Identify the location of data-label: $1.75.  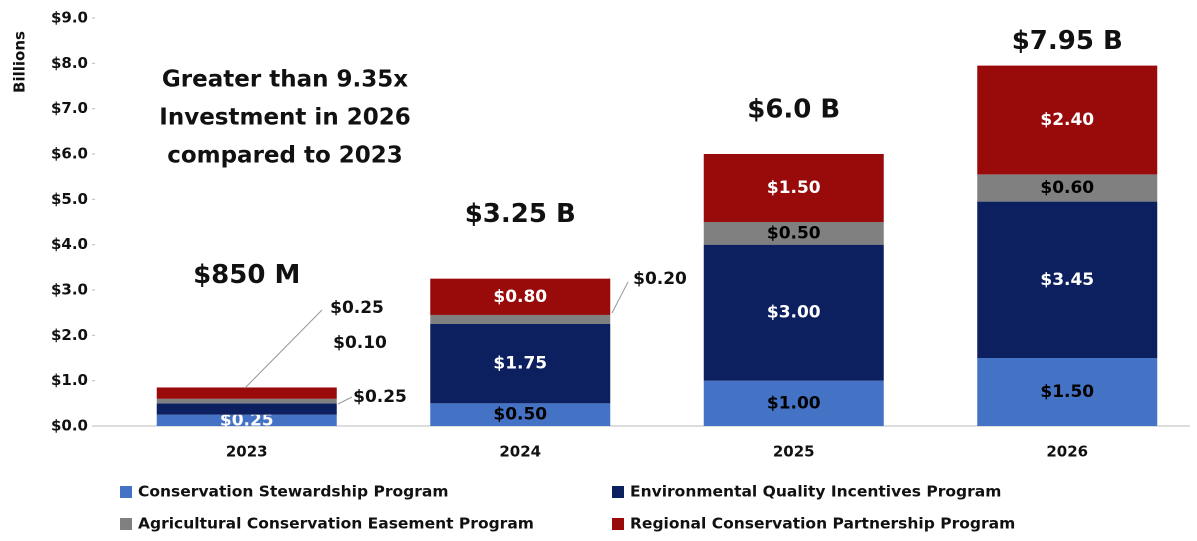
(520, 364).